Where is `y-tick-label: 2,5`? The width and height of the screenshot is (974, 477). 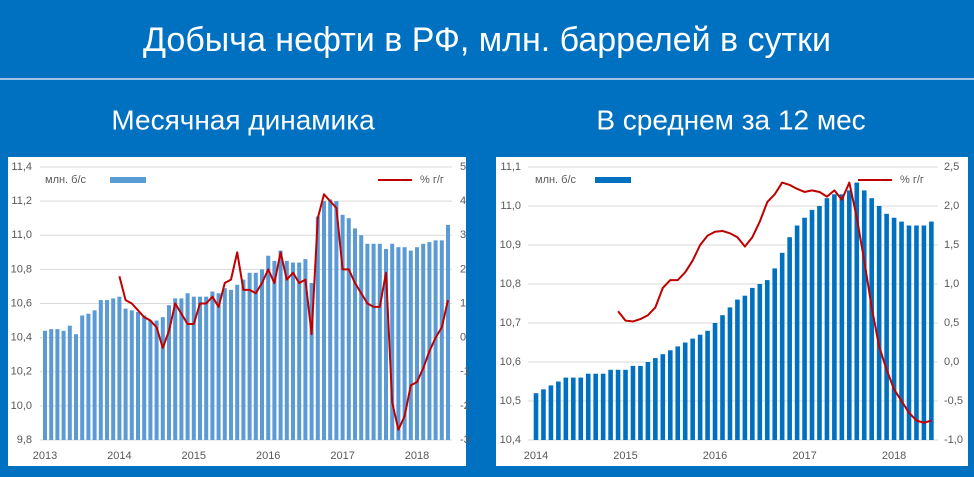 y-tick-label: 2,5 is located at coordinates (951, 167).